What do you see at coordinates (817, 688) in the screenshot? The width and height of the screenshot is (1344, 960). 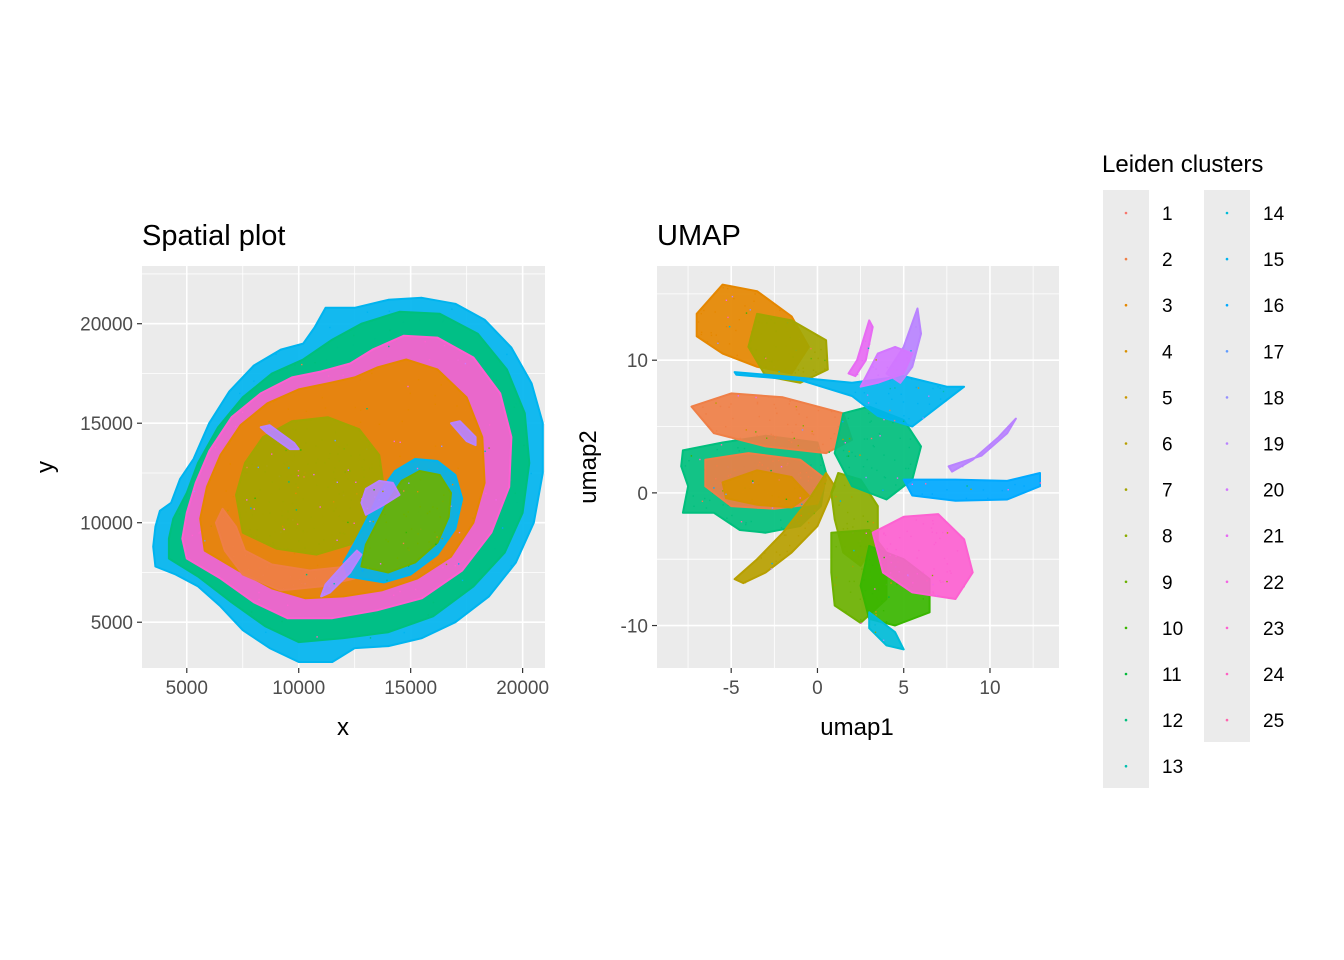 I see `umap-xtick-label: 0` at bounding box center [817, 688].